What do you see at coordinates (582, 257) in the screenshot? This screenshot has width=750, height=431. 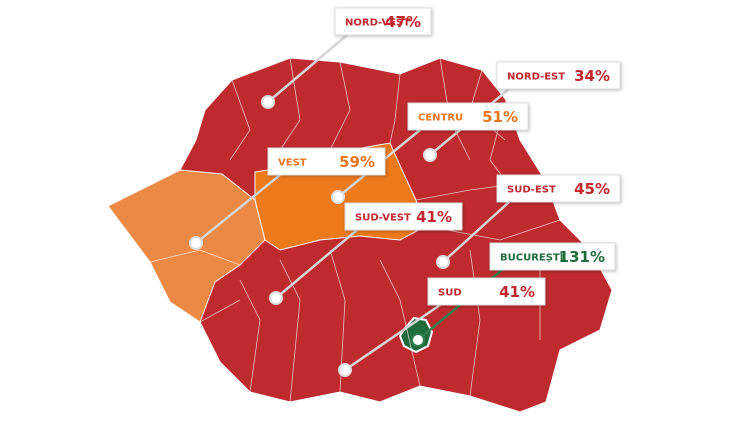 I see `region-value: 131%` at bounding box center [582, 257].